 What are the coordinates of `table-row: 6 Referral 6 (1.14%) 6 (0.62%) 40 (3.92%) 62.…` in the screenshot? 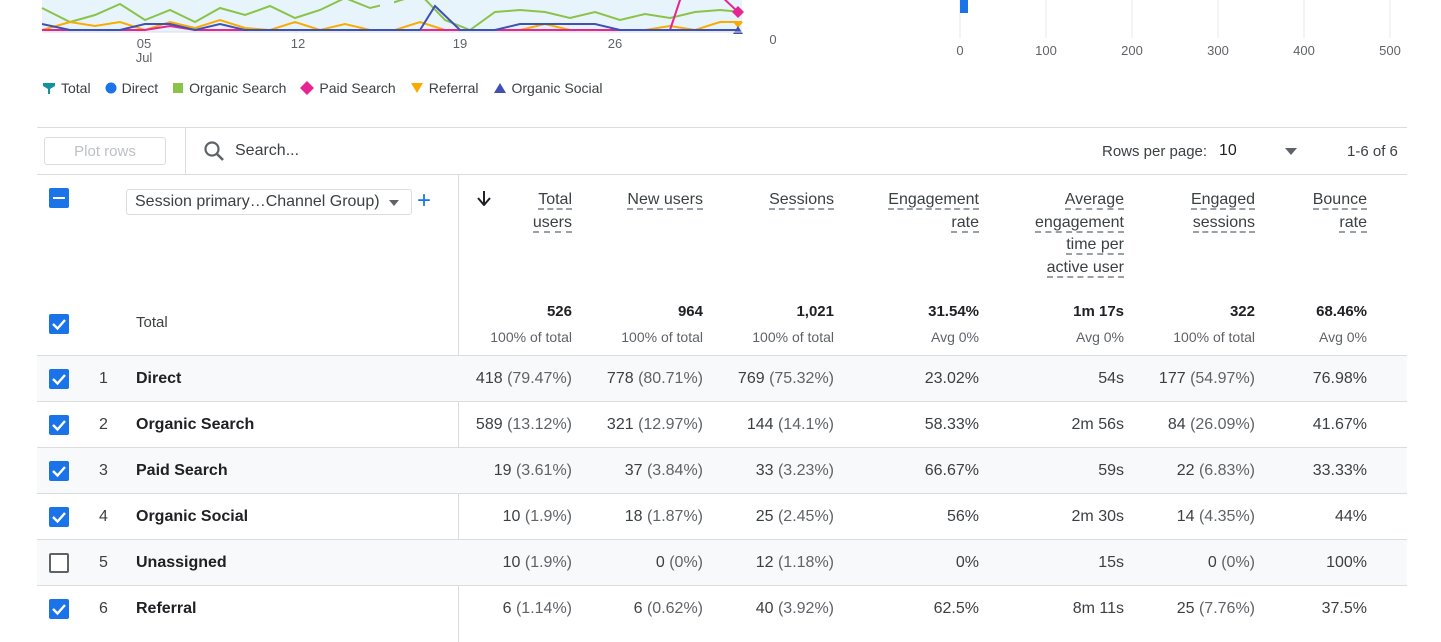 It's located at (722, 608).